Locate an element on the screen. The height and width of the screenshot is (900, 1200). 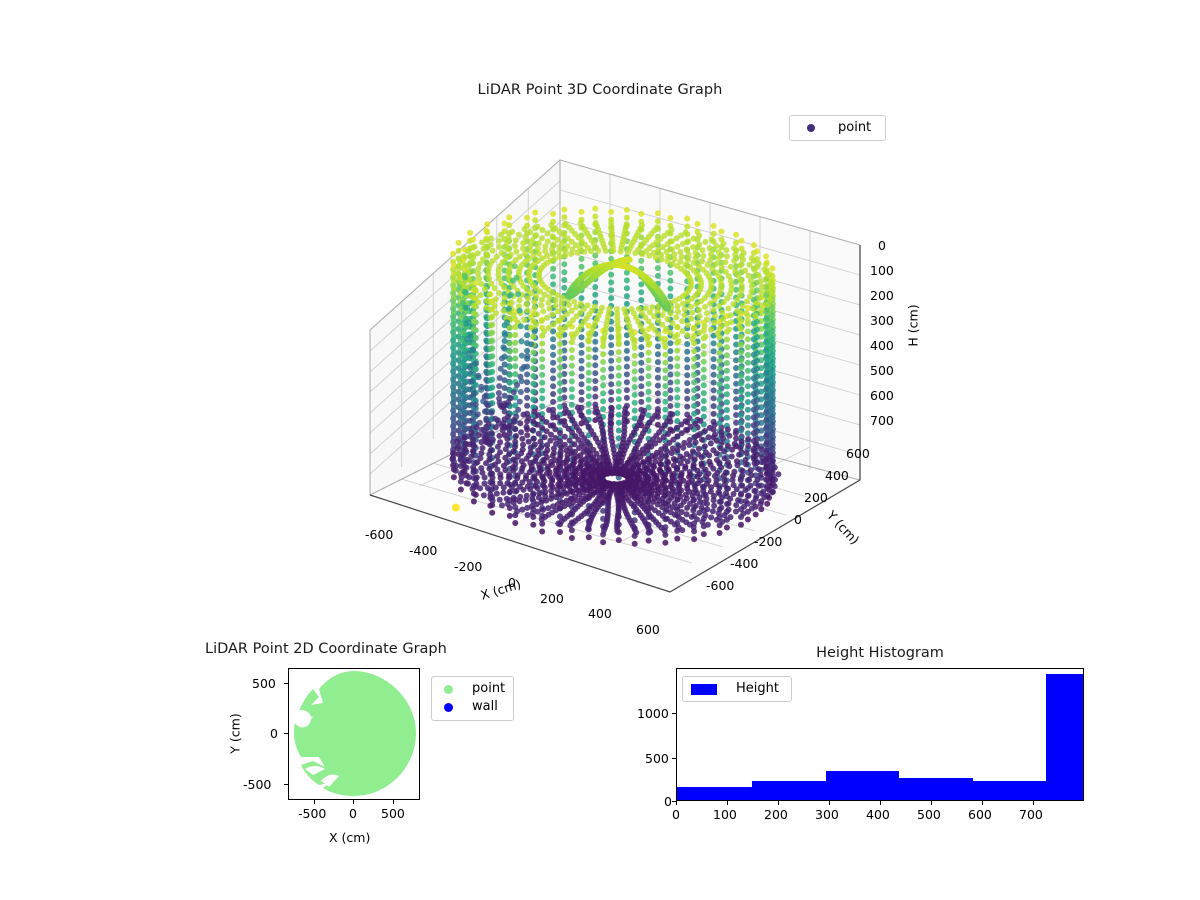
histogram-bar is located at coordinates (1064, 737).